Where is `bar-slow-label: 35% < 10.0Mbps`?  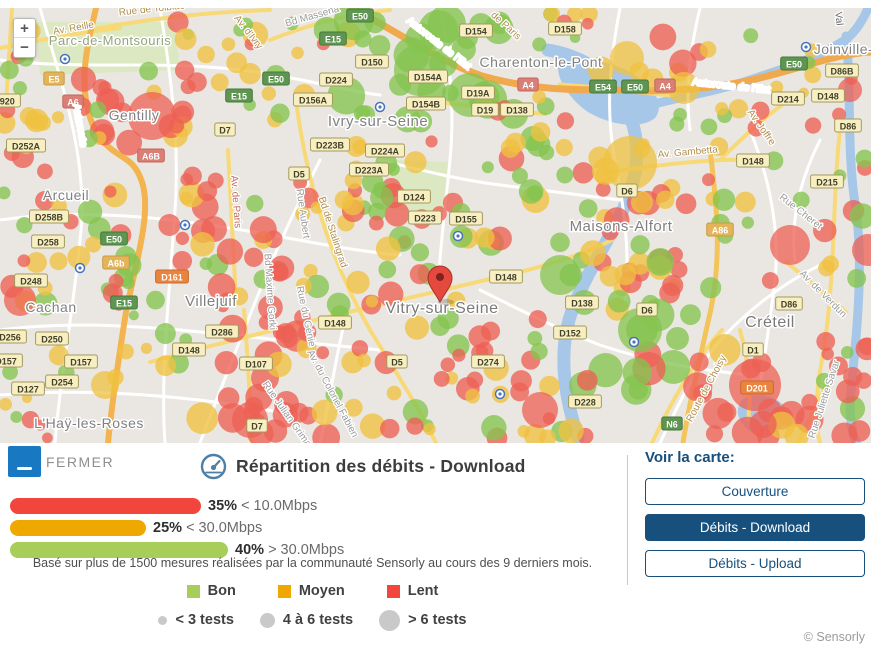 bar-slow-label: 35% < 10.0Mbps is located at coordinates (263, 506).